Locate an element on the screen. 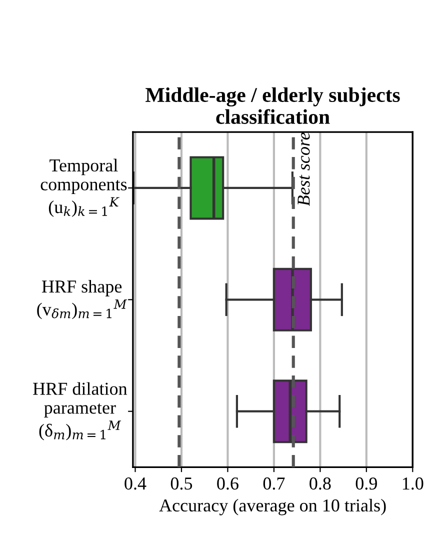 Image resolution: width=433 pixels, height=537 pixels. x-tick-label: 0.6 is located at coordinates (227, 483).